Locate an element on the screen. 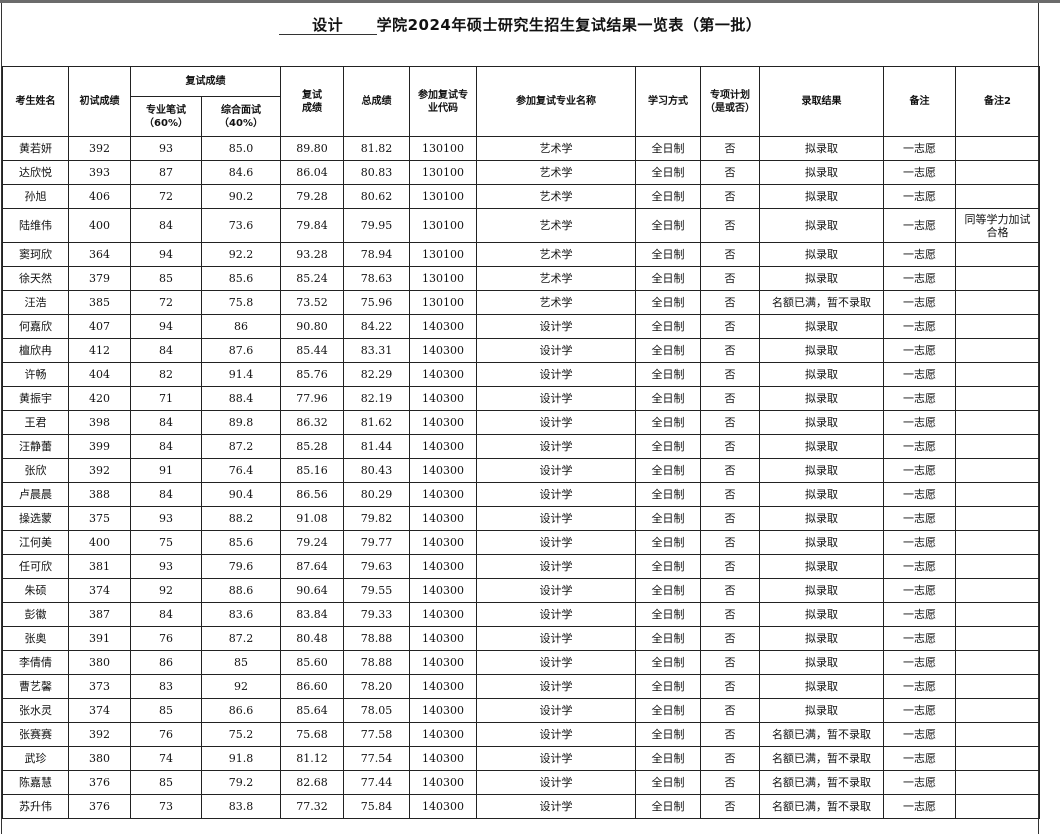 The image size is (1060, 834). cell-written: 86 is located at coordinates (166, 662).